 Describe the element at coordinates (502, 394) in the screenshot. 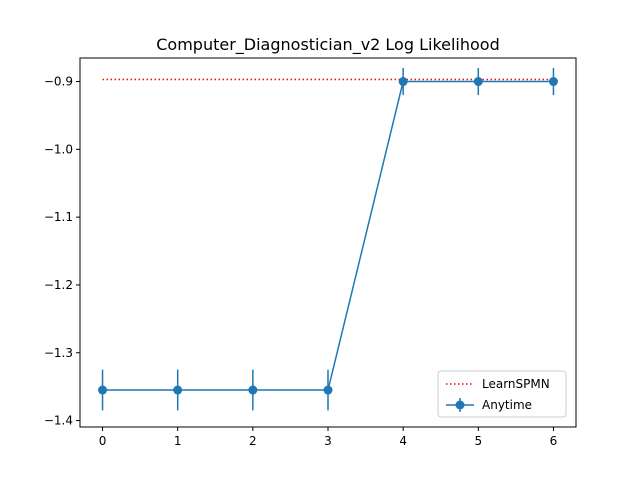

I see `legend: LearnSPMN Anytime` at that location.